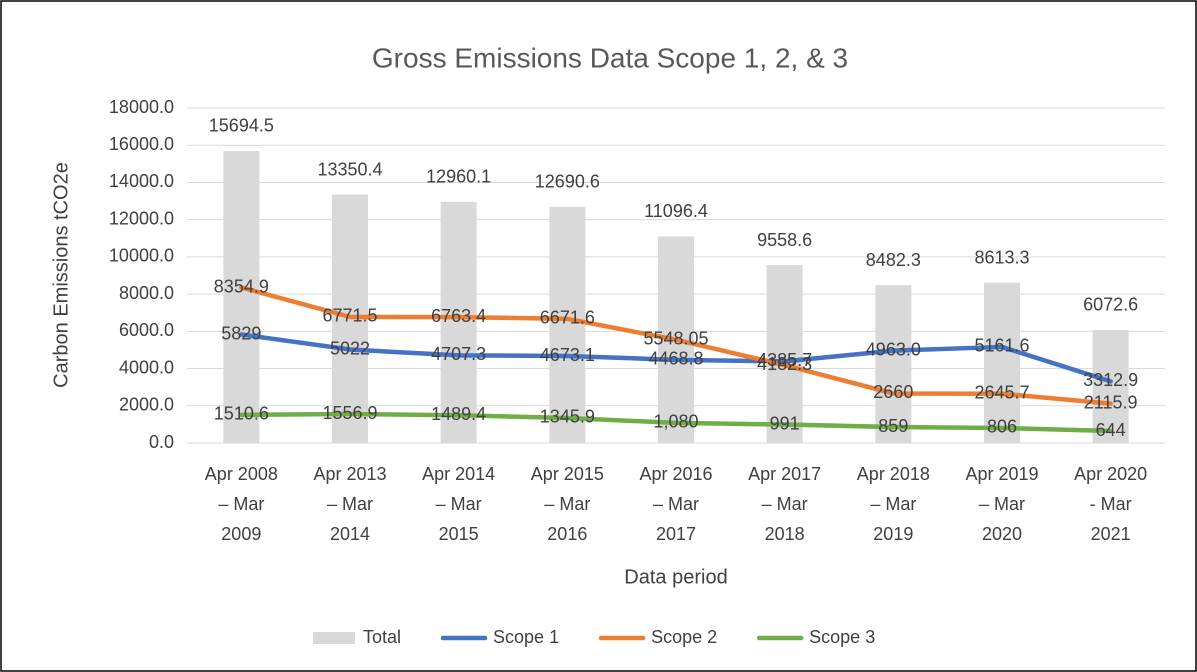 The image size is (1197, 672). I want to click on data-label: 1,080, so click(675, 422).